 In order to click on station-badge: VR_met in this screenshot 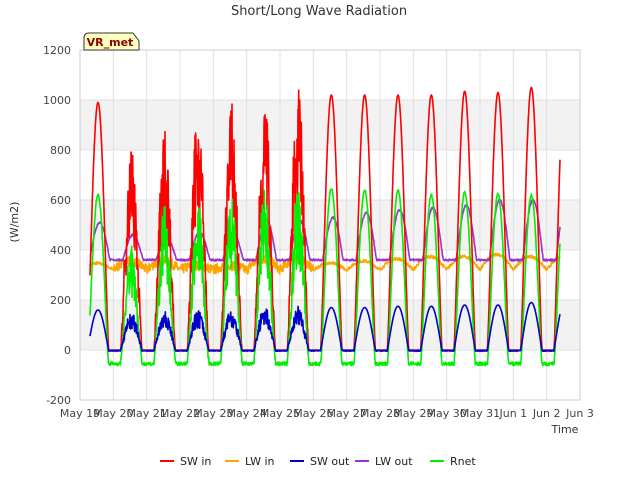, I will do `click(111, 41)`.